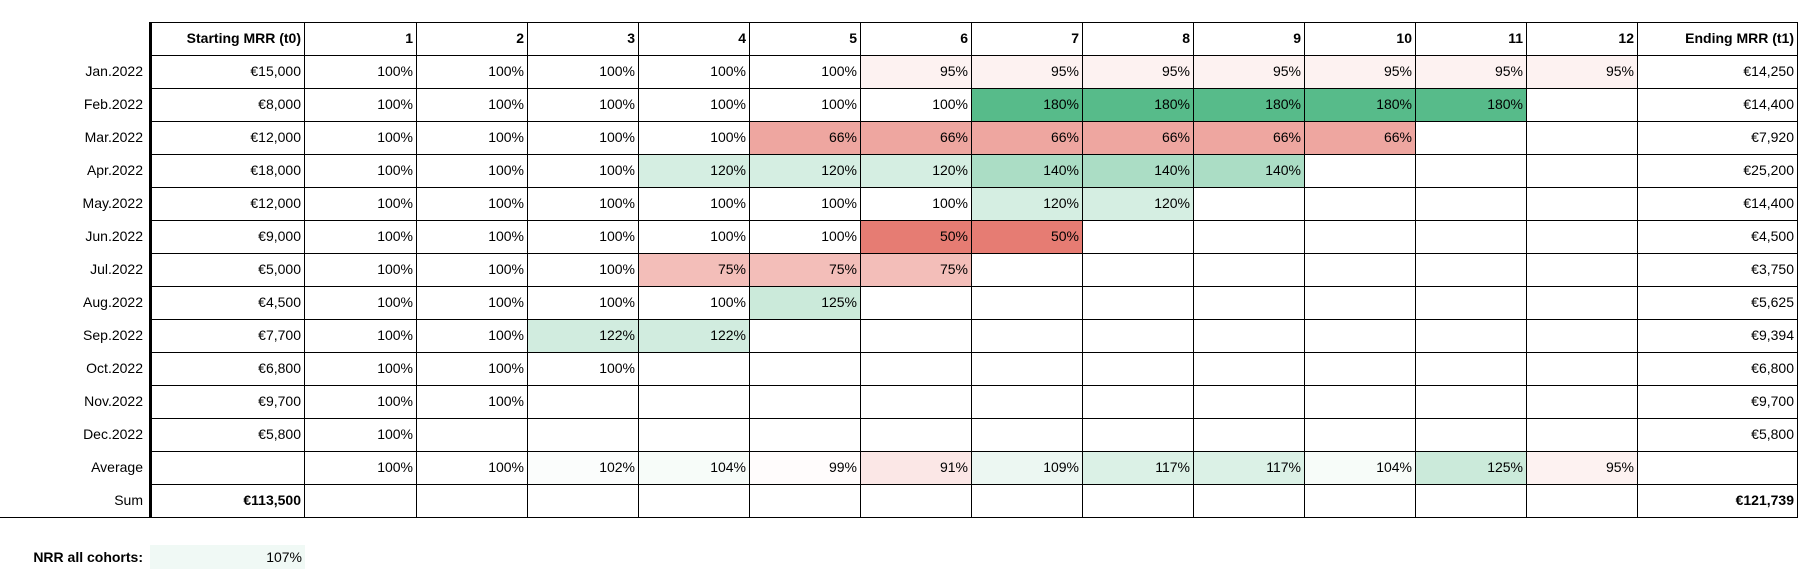 This screenshot has width=1805, height=573. I want to click on cell: €9,700, so click(227, 402).